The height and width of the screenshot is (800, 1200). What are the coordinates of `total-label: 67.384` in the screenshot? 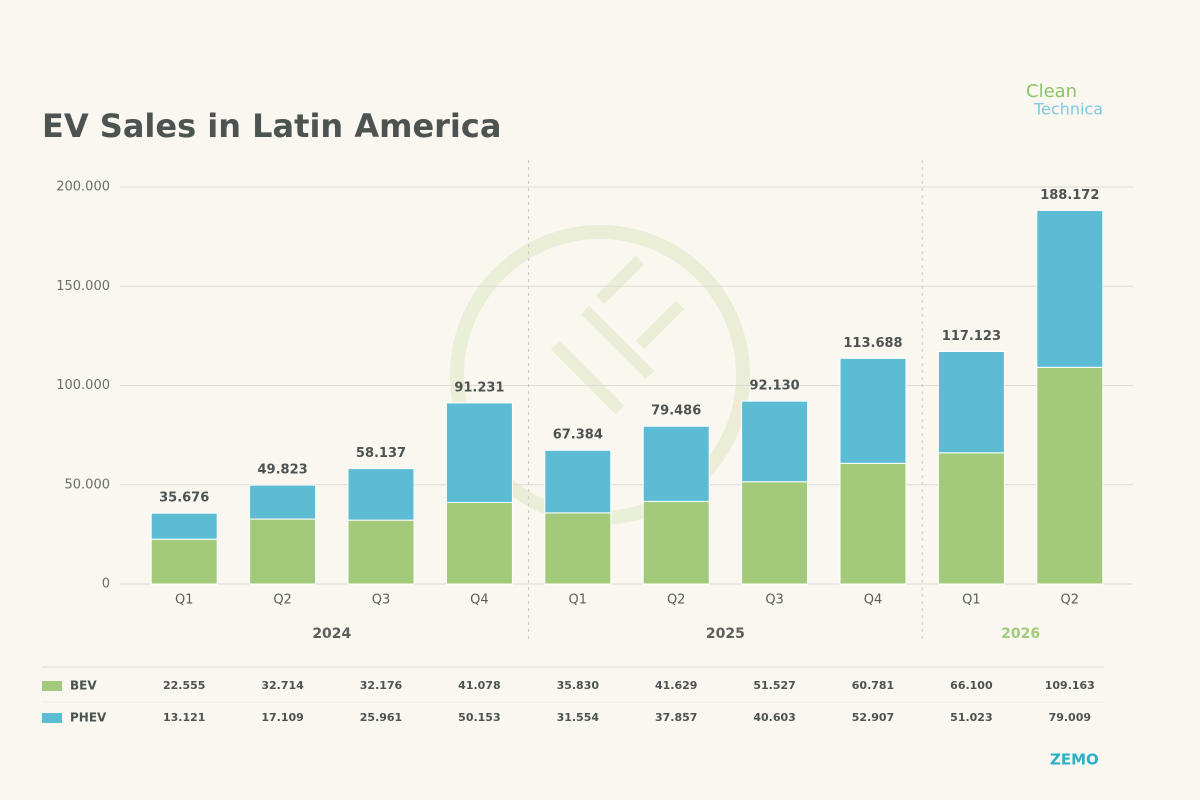 It's located at (578, 435).